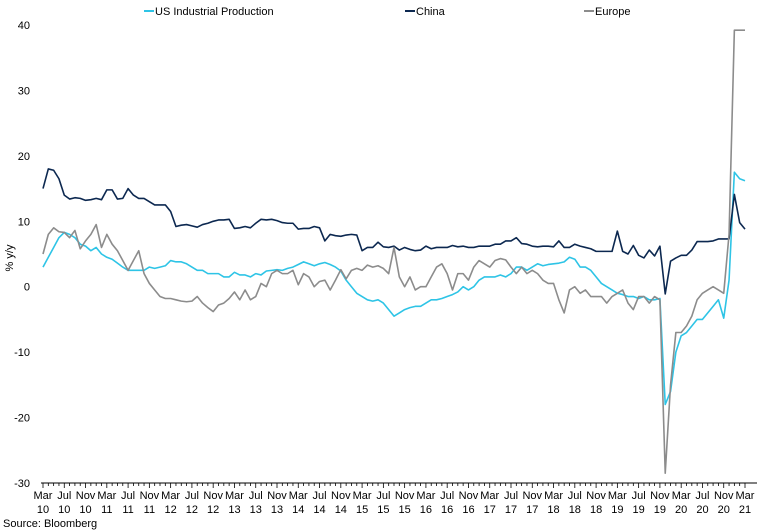 The width and height of the screenshot is (770, 531). Describe the element at coordinates (24, 91) in the screenshot. I see `y-tick-label: 30` at that location.